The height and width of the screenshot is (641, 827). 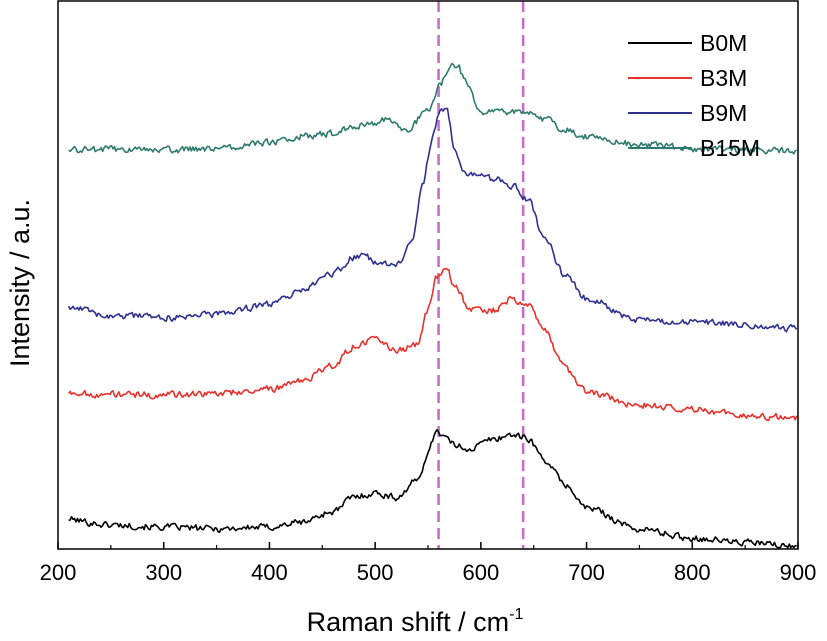 What do you see at coordinates (58, 572) in the screenshot?
I see `x-tick-label-200: 200` at bounding box center [58, 572].